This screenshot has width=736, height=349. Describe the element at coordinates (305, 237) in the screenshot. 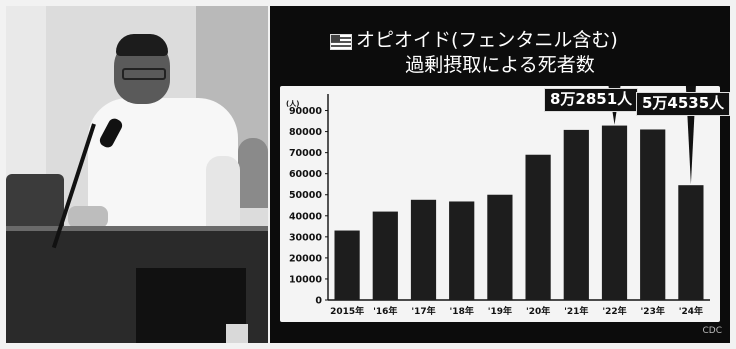

I see `y-tick-label: 30000` at that location.